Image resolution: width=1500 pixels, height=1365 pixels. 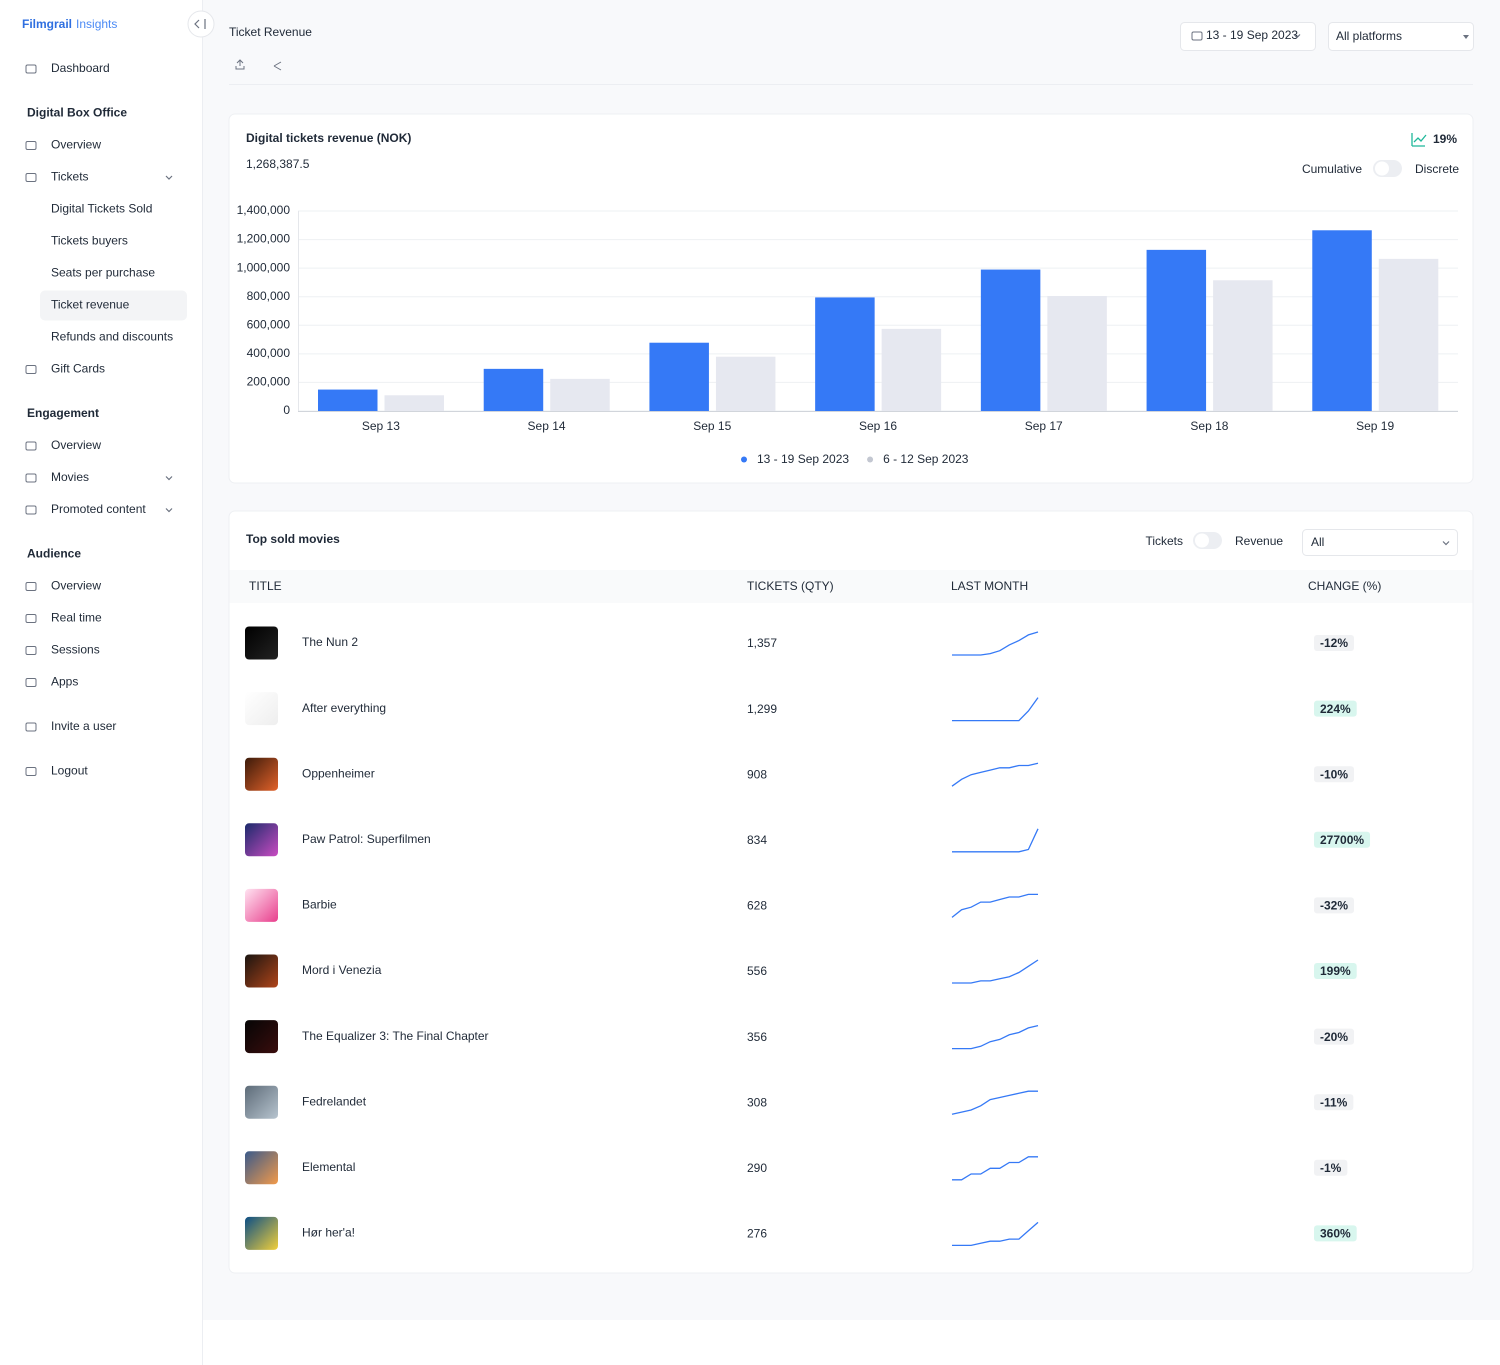 I want to click on nav-item: Invite a user, so click(x=83, y=726).